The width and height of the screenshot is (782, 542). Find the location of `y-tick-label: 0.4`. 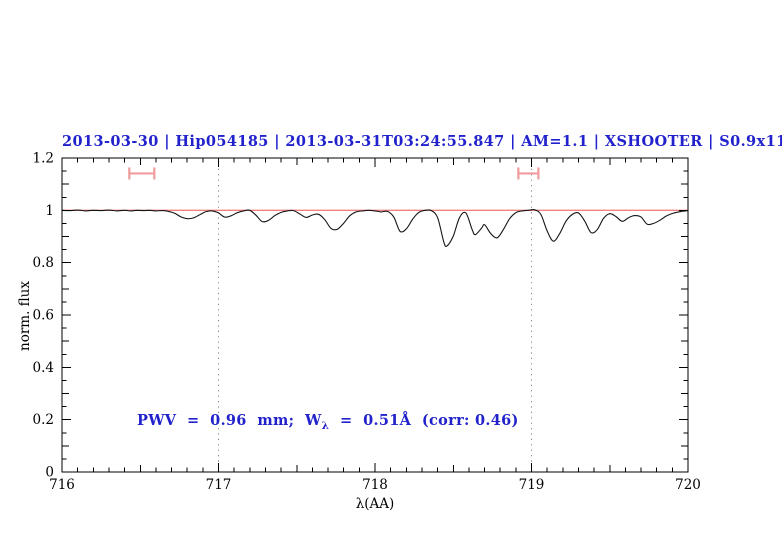

y-tick-label: 0.4 is located at coordinates (43, 368).